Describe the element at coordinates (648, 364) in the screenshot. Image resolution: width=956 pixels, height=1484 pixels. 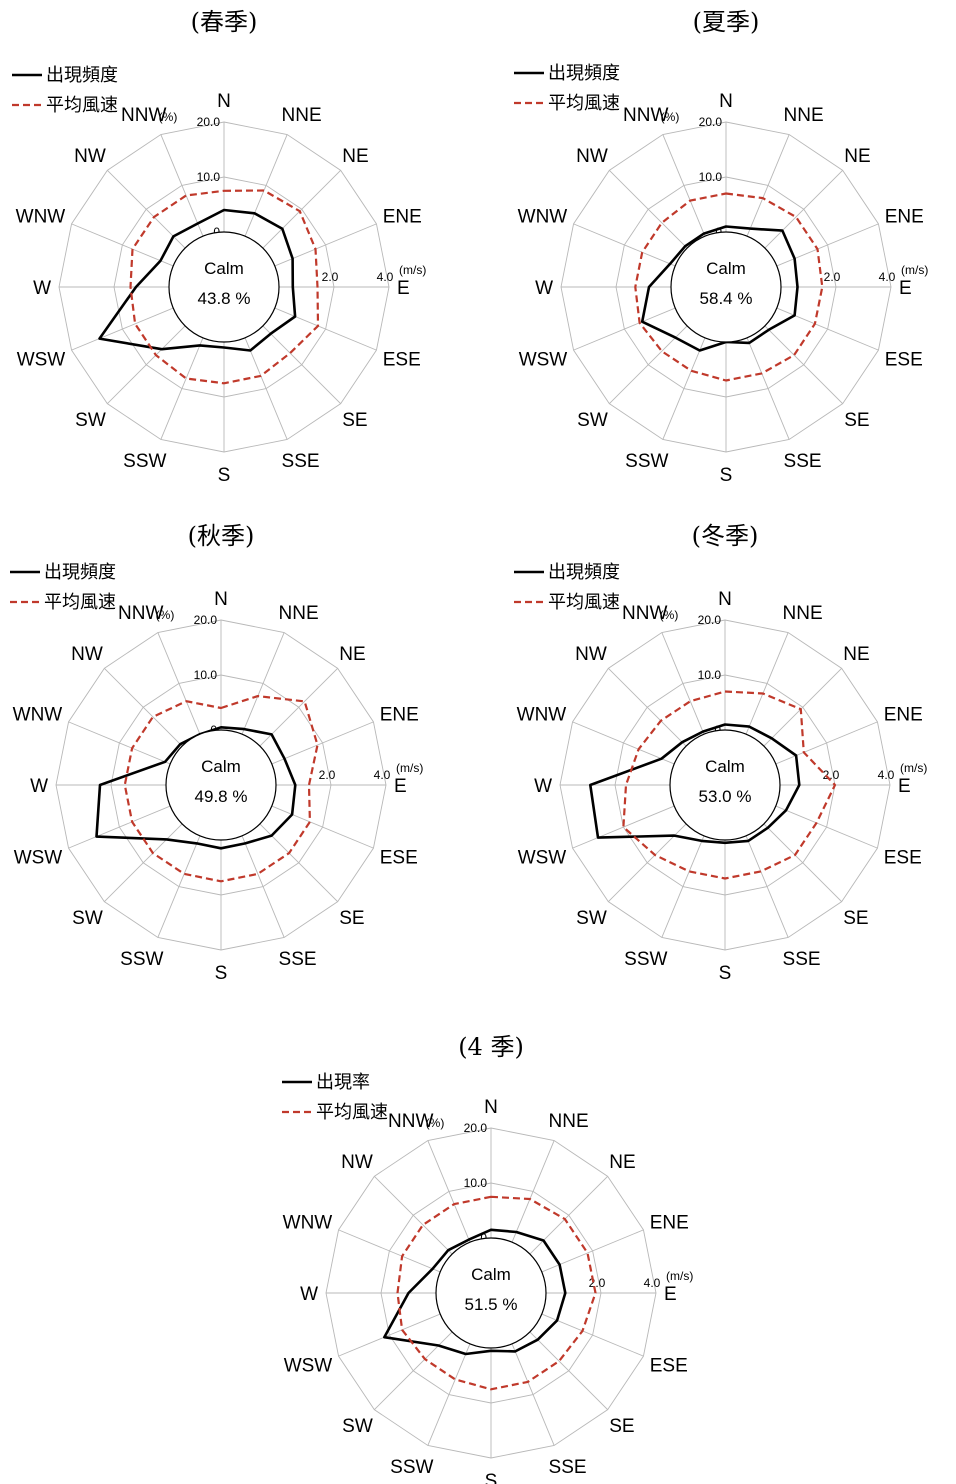
I see `grid-spoke-sw` at that location.